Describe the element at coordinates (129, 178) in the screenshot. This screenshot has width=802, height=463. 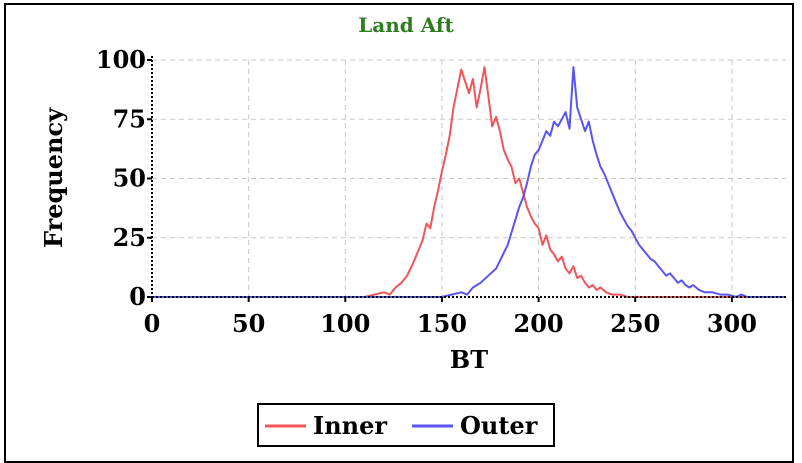
I see `y-tick-label: 50` at that location.